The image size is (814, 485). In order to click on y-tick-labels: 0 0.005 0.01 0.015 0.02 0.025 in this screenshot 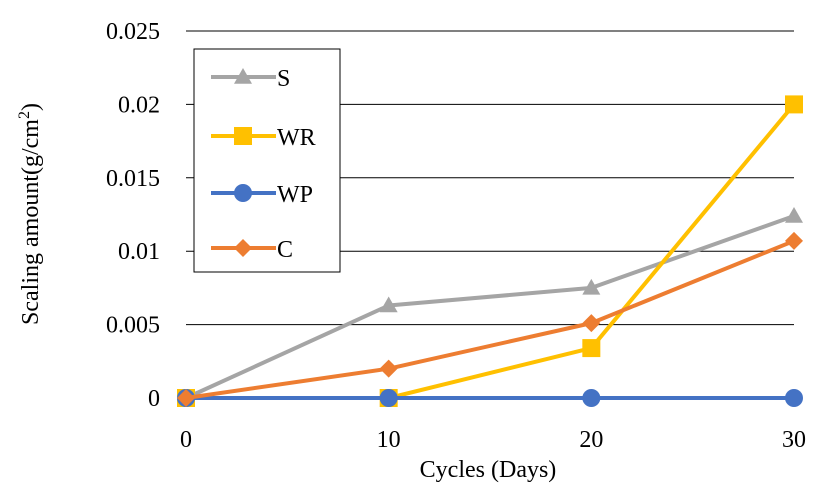, I will do `click(133, 215)`.